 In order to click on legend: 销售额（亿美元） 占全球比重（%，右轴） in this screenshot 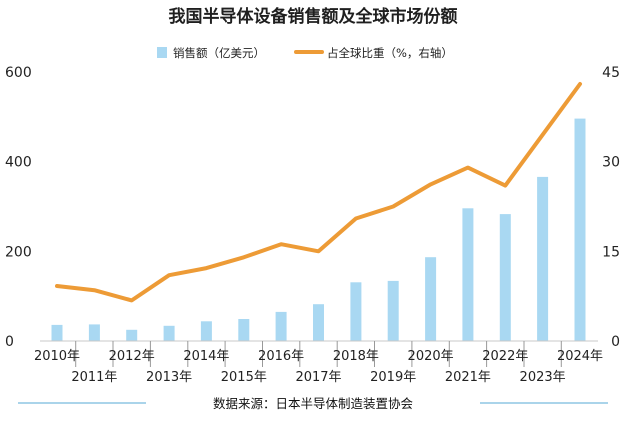, I will do `click(305, 53)`.